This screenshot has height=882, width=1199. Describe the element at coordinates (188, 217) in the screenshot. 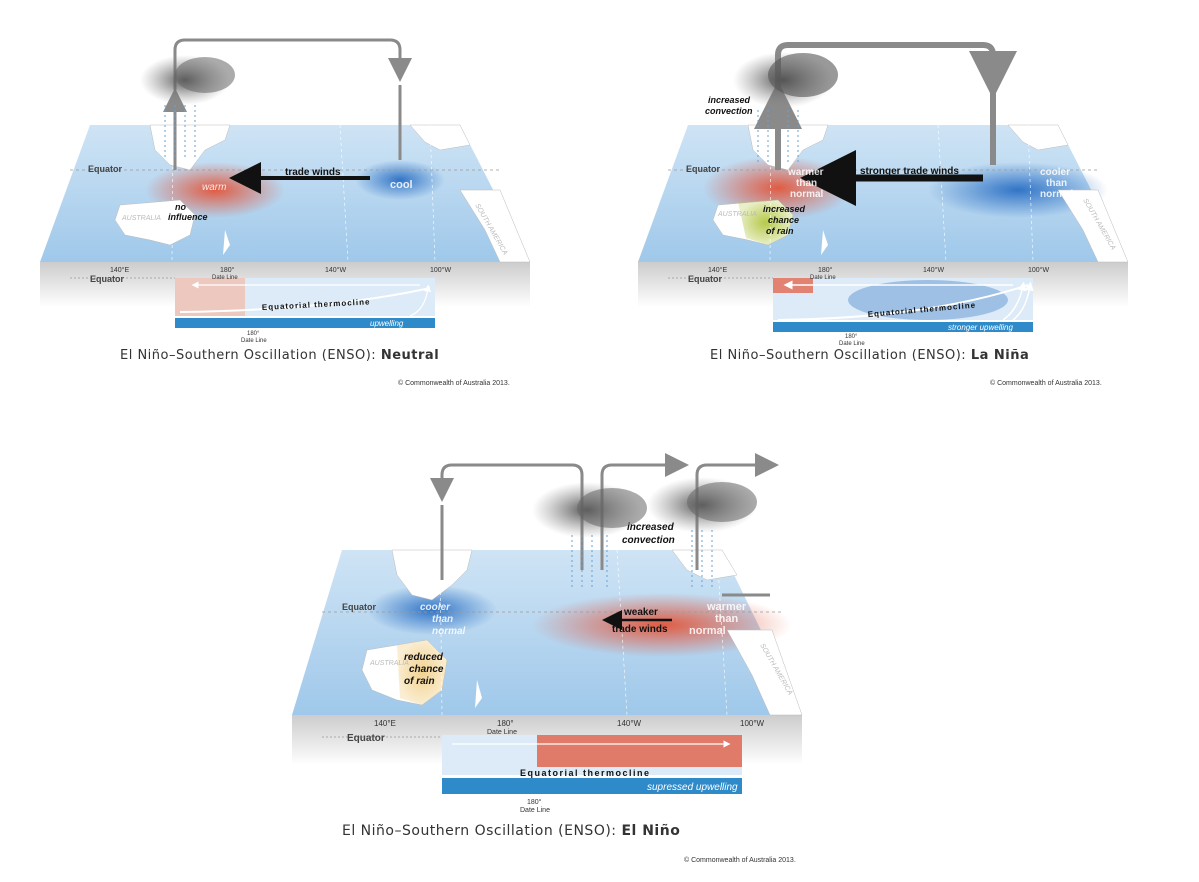

I see `no-influence-label-2: influence` at that location.